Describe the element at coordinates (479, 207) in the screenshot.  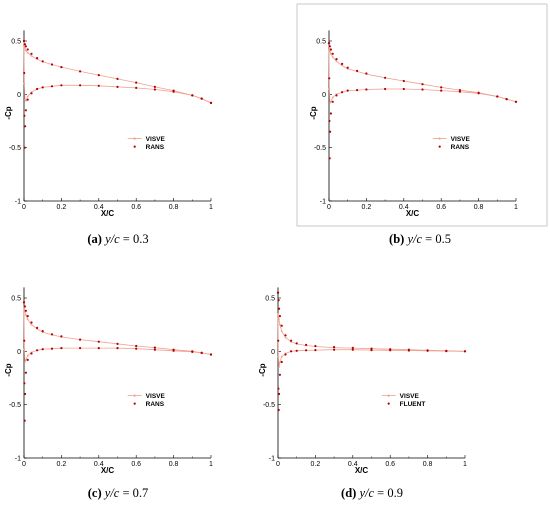
I see `x-tick-label: 0.8` at that location.